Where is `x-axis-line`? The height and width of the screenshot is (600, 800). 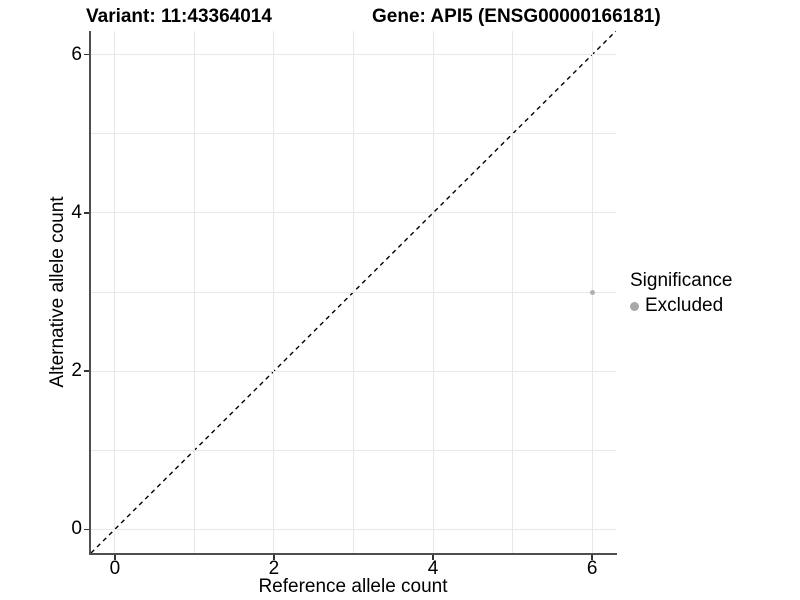 x-axis-line is located at coordinates (353, 554).